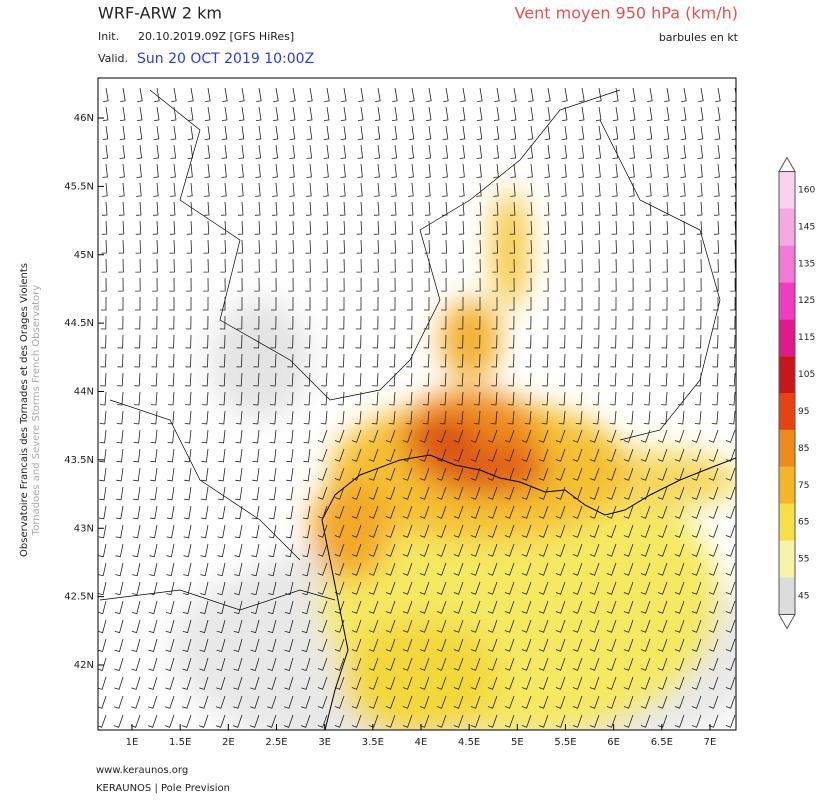  What do you see at coordinates (142, 770) in the screenshot?
I see `footer-site: www.keraunos.org` at bounding box center [142, 770].